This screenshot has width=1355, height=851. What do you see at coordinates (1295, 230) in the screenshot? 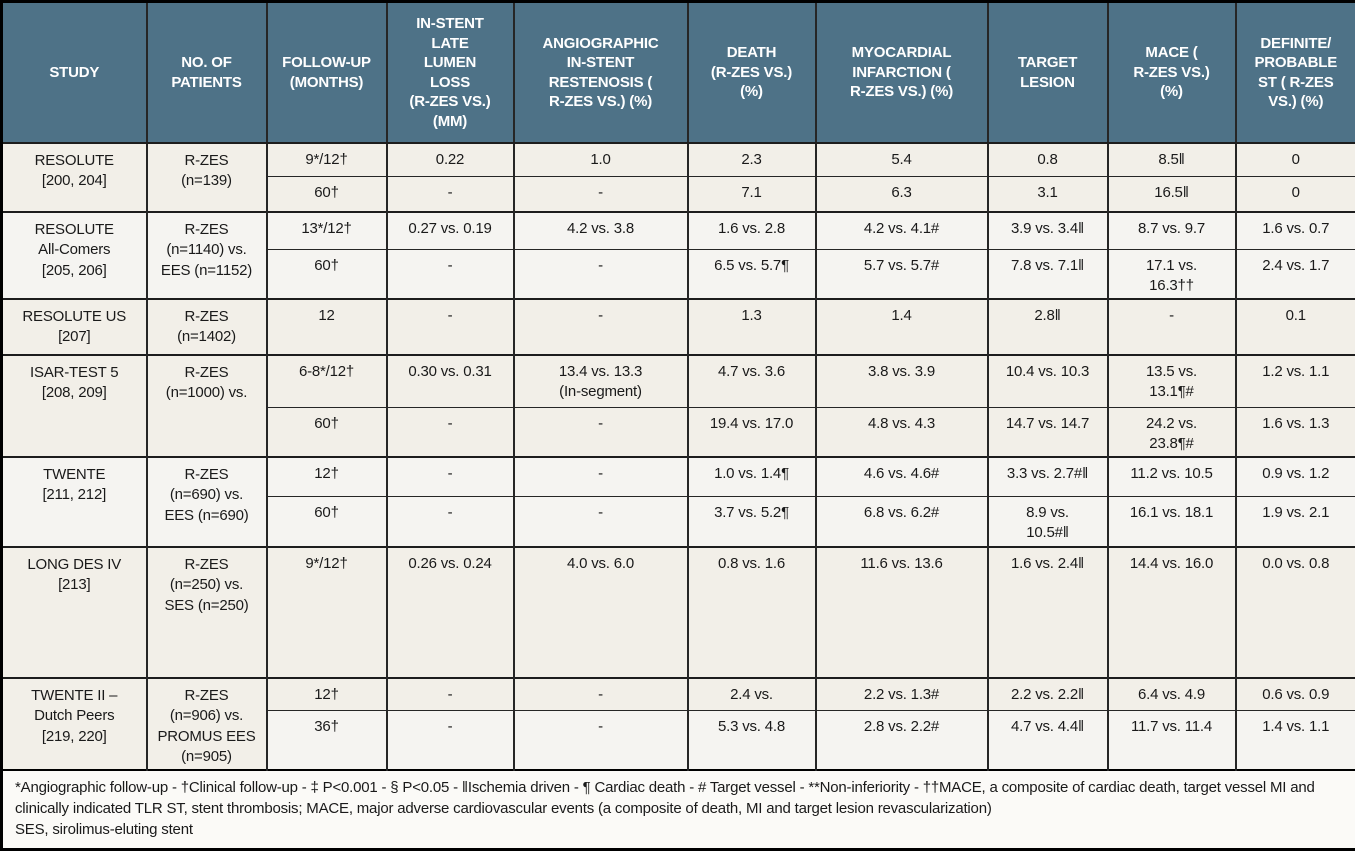
I see `cell-st: 1.6 vs. 0.7` at bounding box center [1295, 230].